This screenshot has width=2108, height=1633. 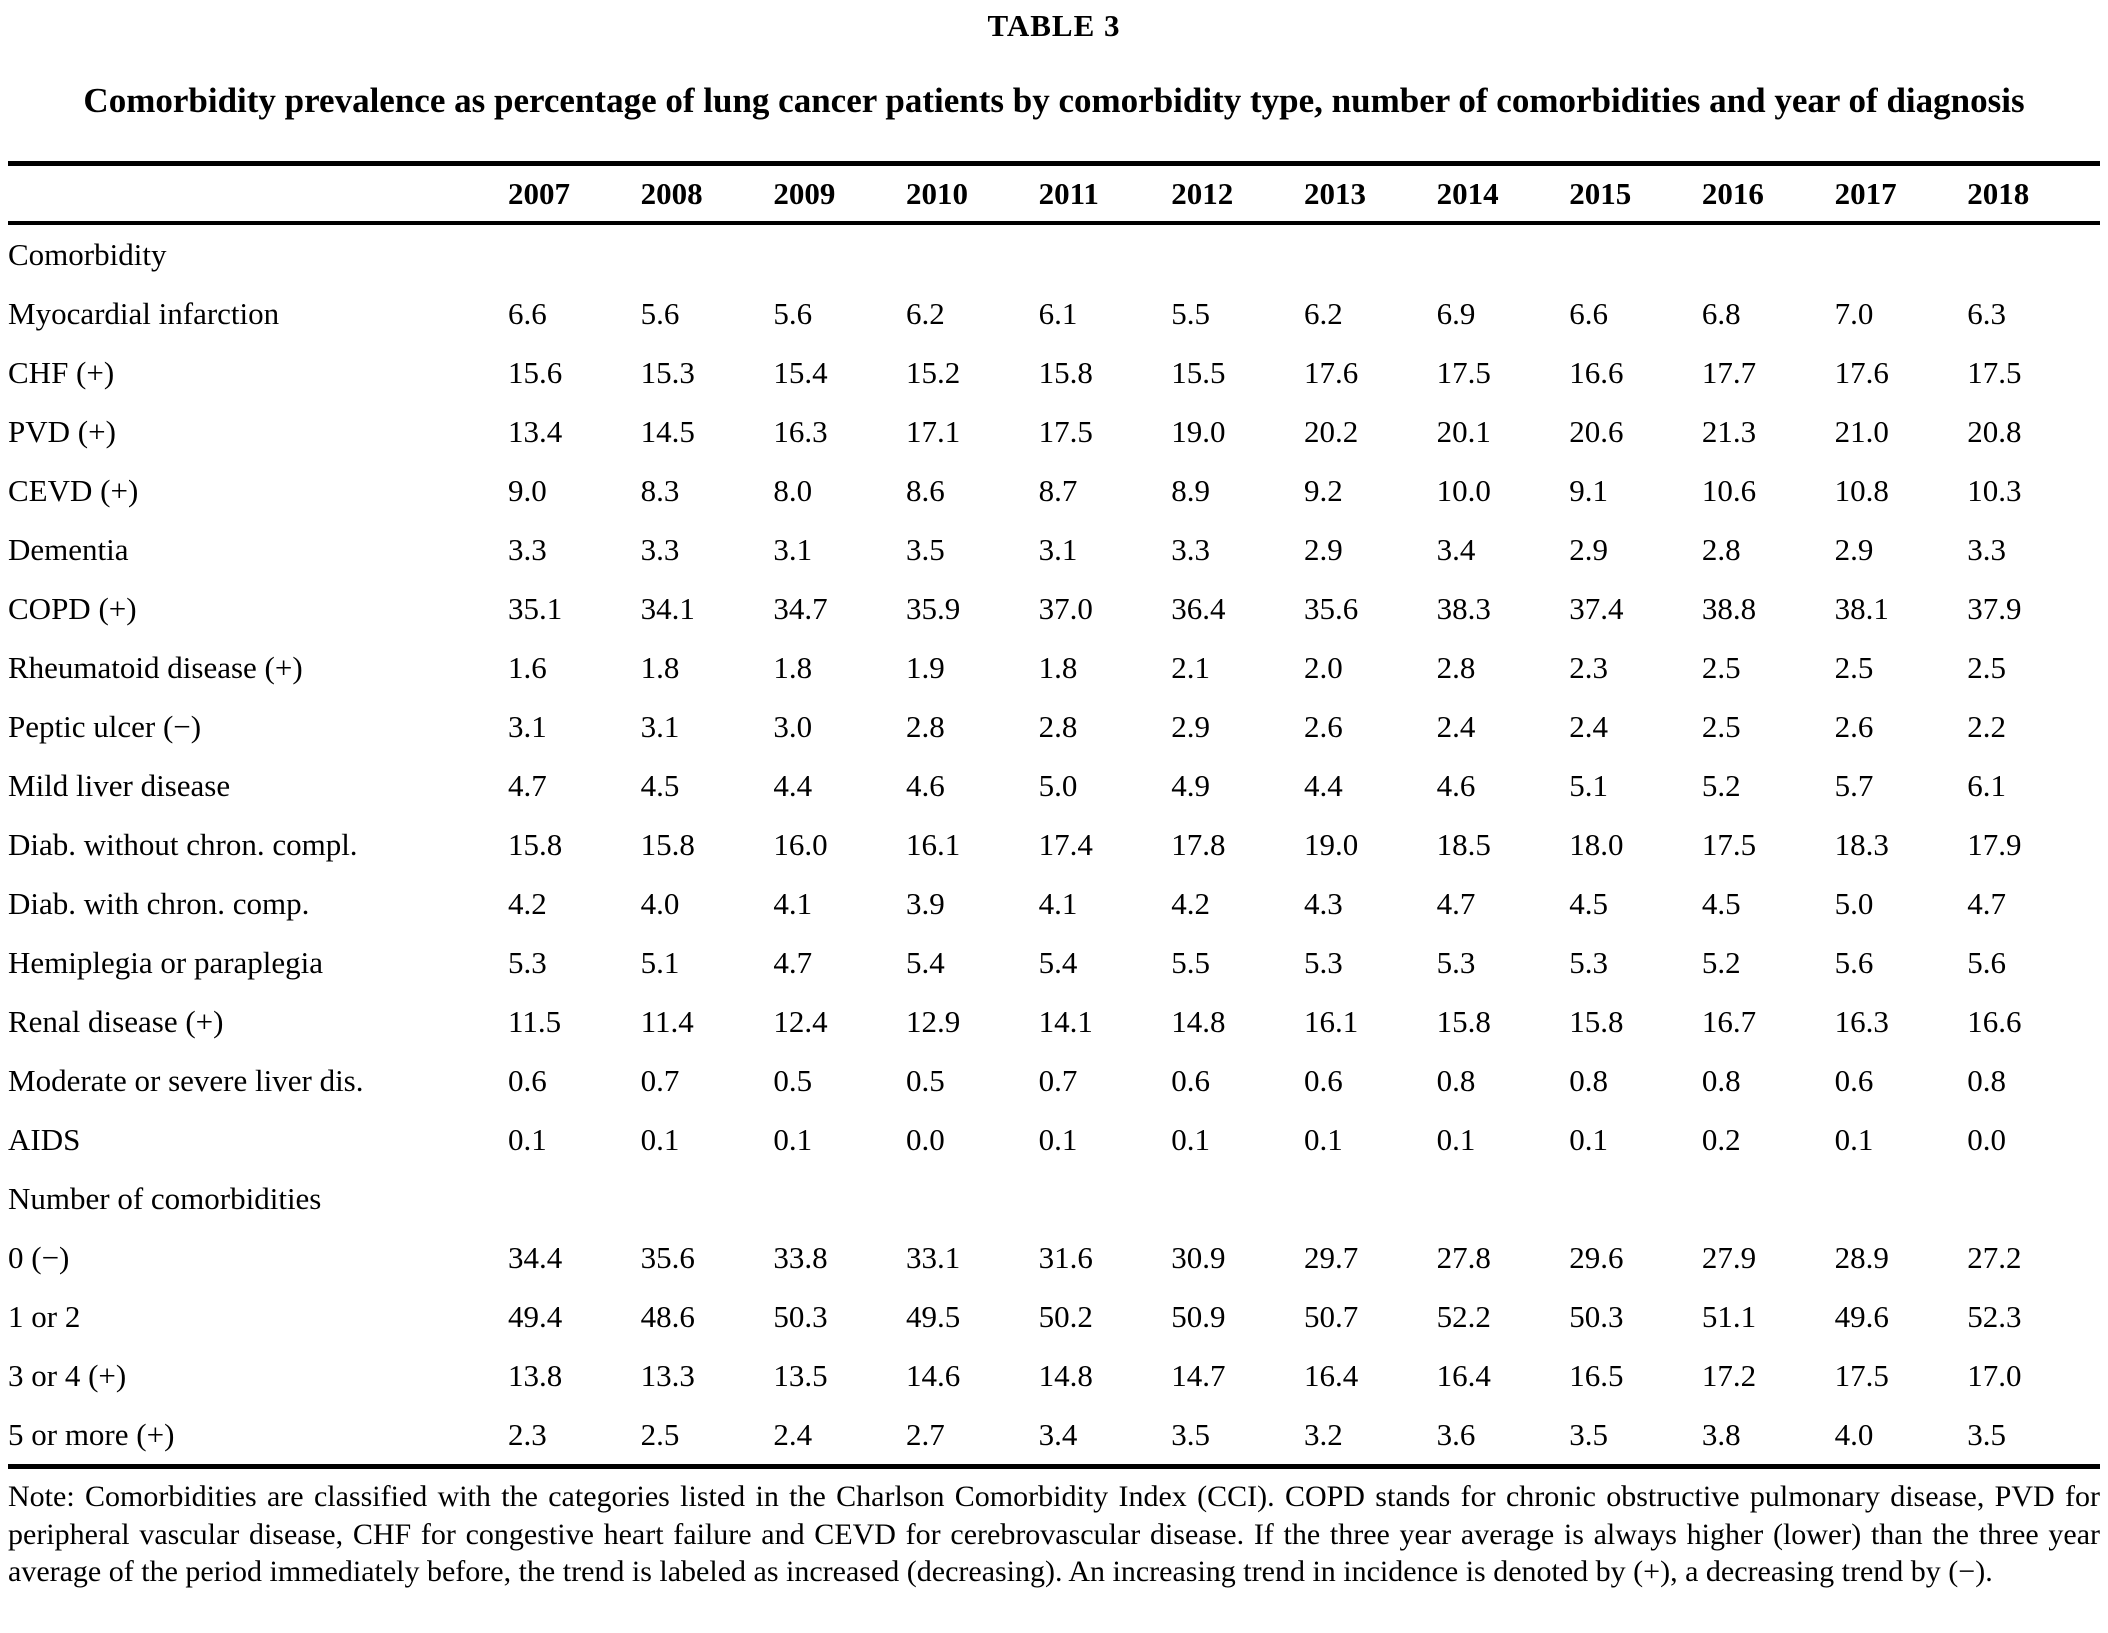 What do you see at coordinates (1058, 962) in the screenshot?
I see `value-cell: 5.4` at bounding box center [1058, 962].